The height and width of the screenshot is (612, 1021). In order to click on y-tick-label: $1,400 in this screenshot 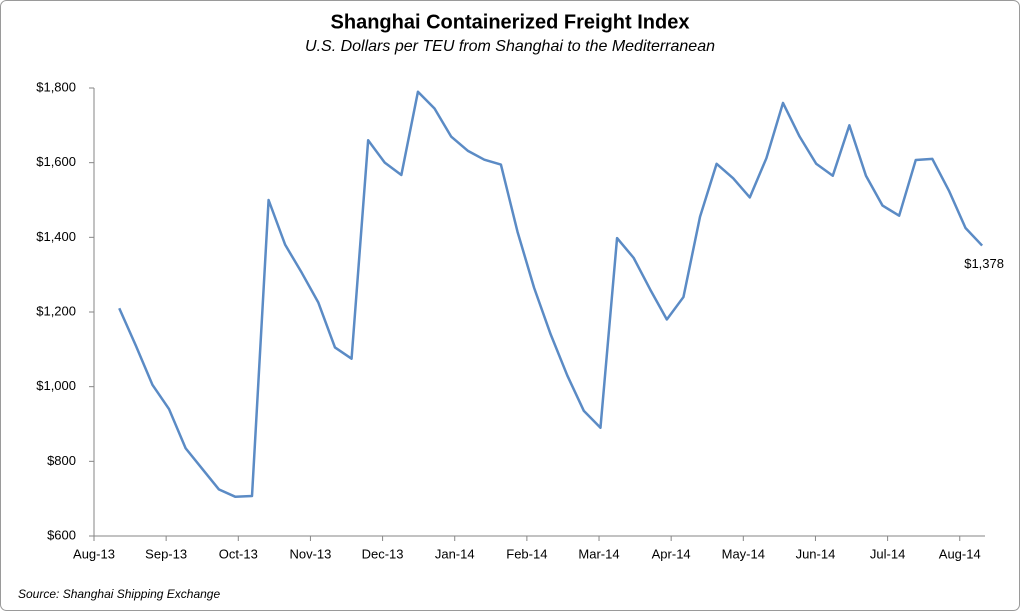, I will do `click(56, 236)`.